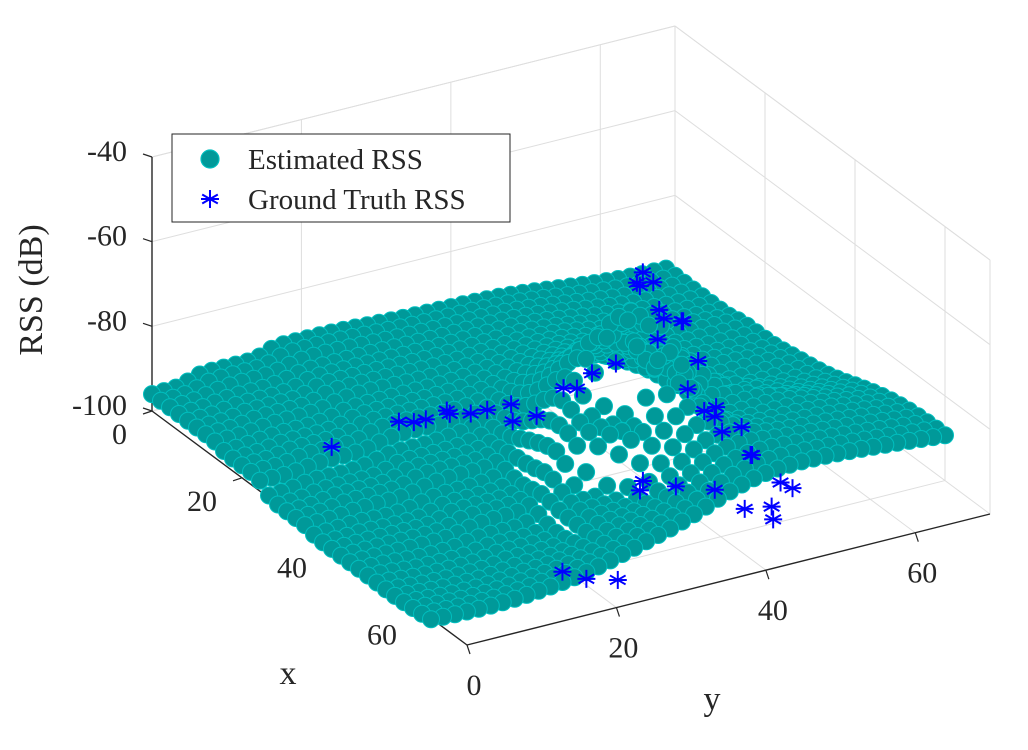  Describe the element at coordinates (119, 434) in the screenshot. I see `x-tick-label: 0` at that location.